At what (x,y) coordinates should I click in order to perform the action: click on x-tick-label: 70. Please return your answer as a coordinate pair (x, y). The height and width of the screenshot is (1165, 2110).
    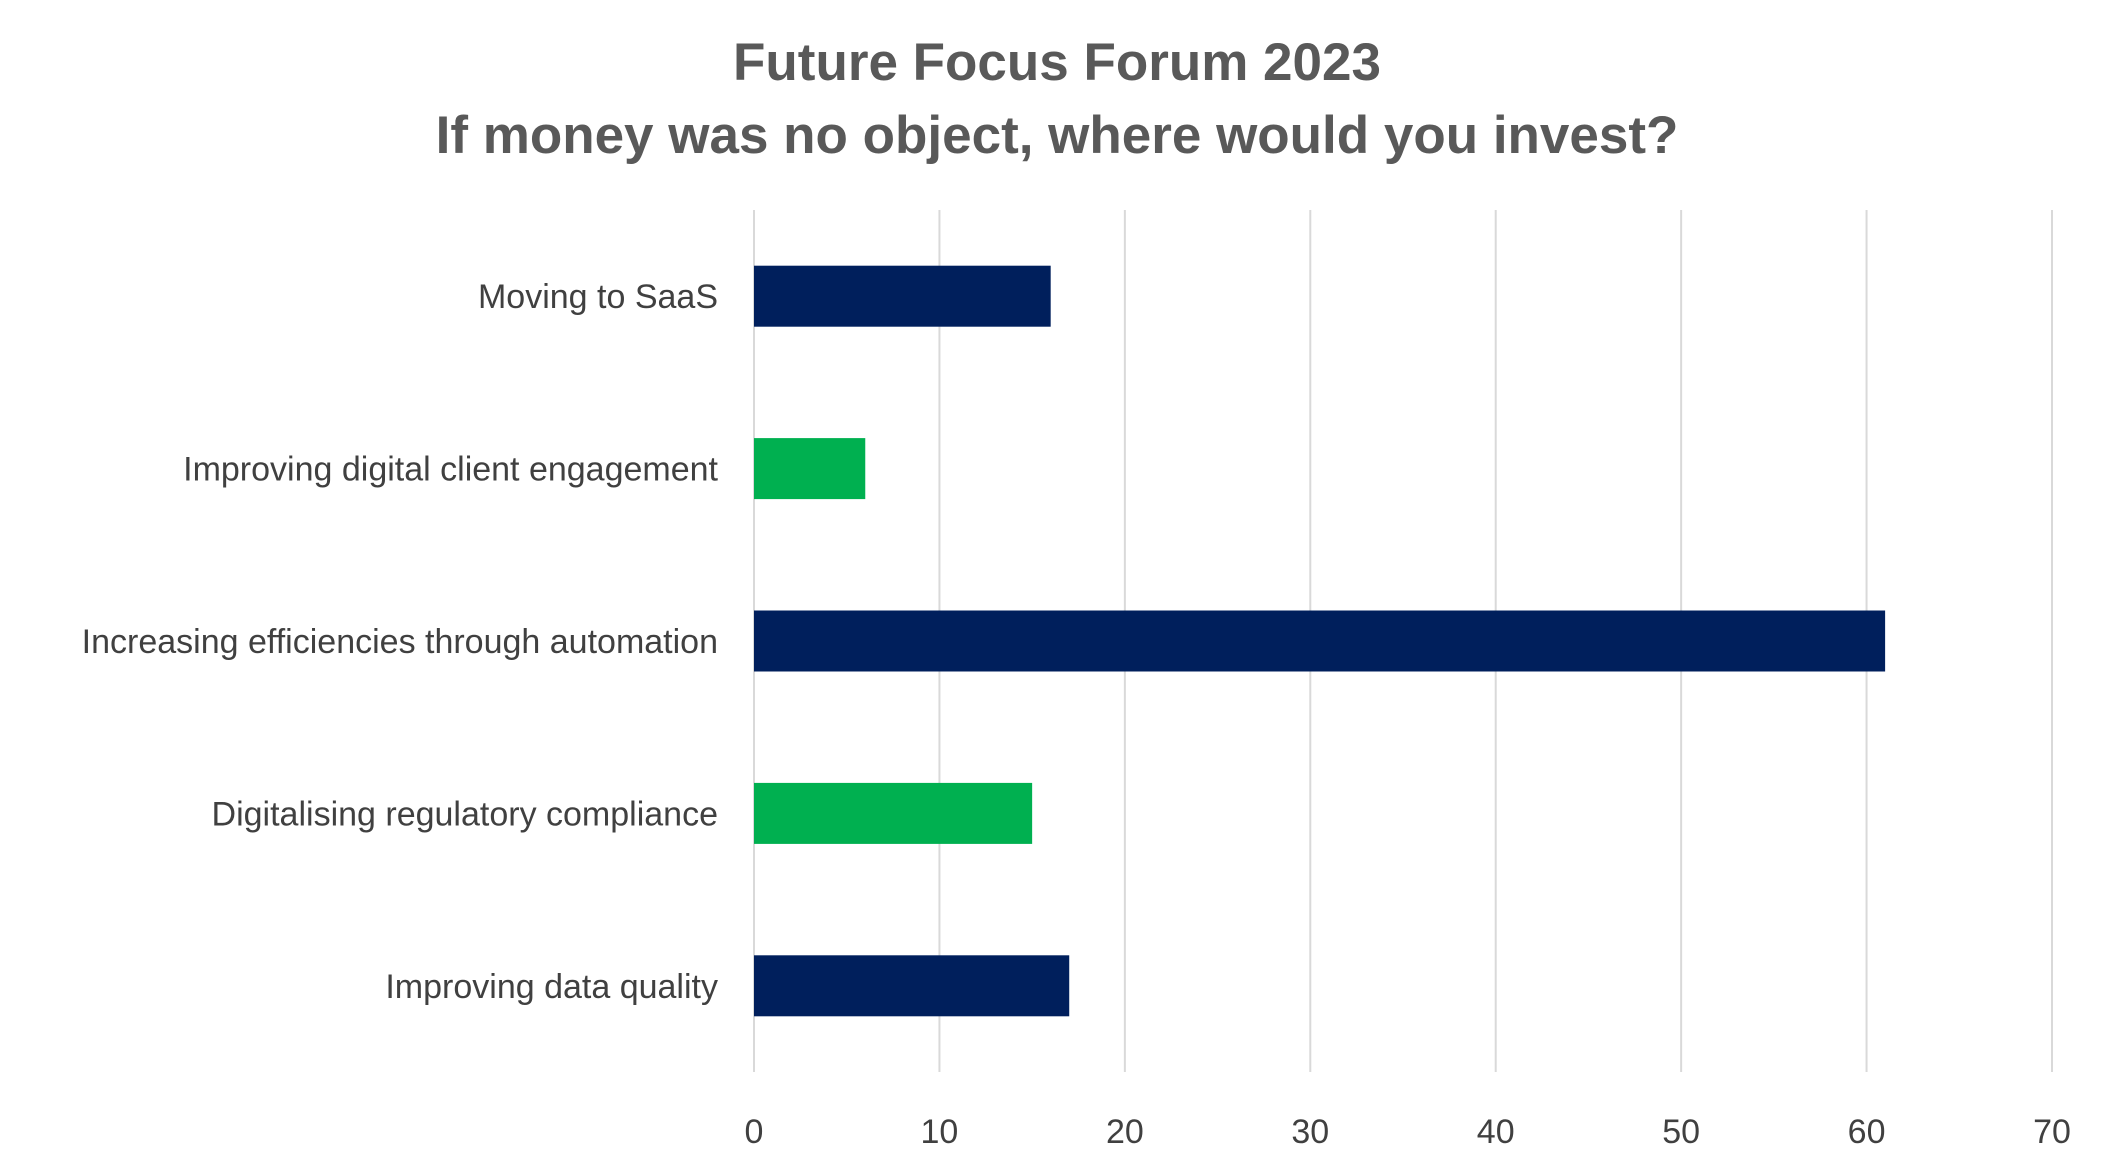
    Looking at the image, I should click on (2052, 1132).